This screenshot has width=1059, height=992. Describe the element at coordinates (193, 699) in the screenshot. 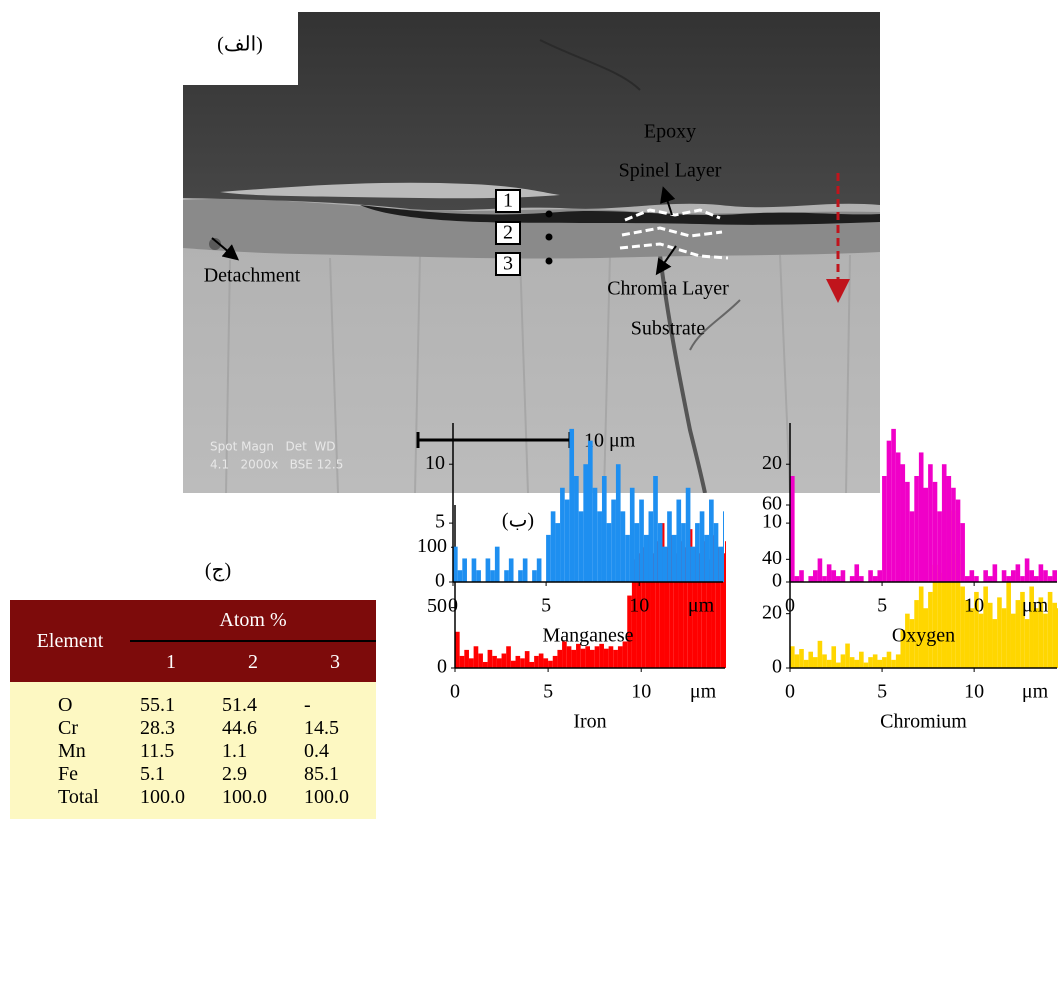

I see `table-row: O 55.1 51.4-` at that location.